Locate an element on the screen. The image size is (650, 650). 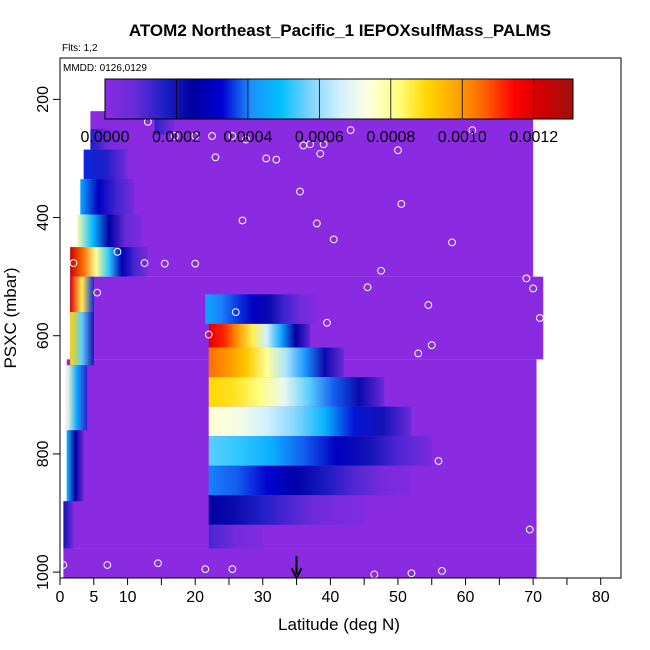
x-axis: 0 5 10 20 30 40 50 60 70 80 is located at coordinates (333, 592).